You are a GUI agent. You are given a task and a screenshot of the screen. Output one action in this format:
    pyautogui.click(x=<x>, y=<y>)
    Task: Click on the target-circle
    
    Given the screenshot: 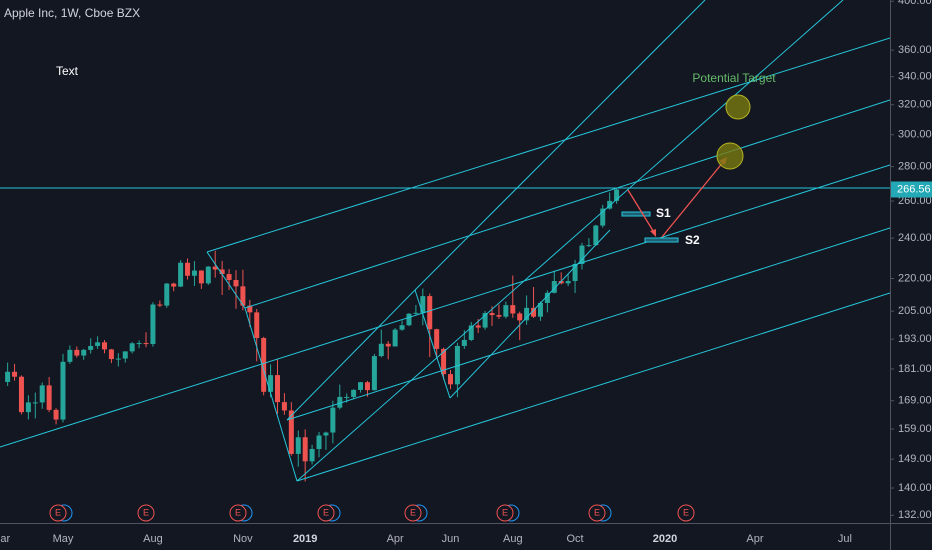 What is the action you would take?
    pyautogui.click(x=730, y=156)
    